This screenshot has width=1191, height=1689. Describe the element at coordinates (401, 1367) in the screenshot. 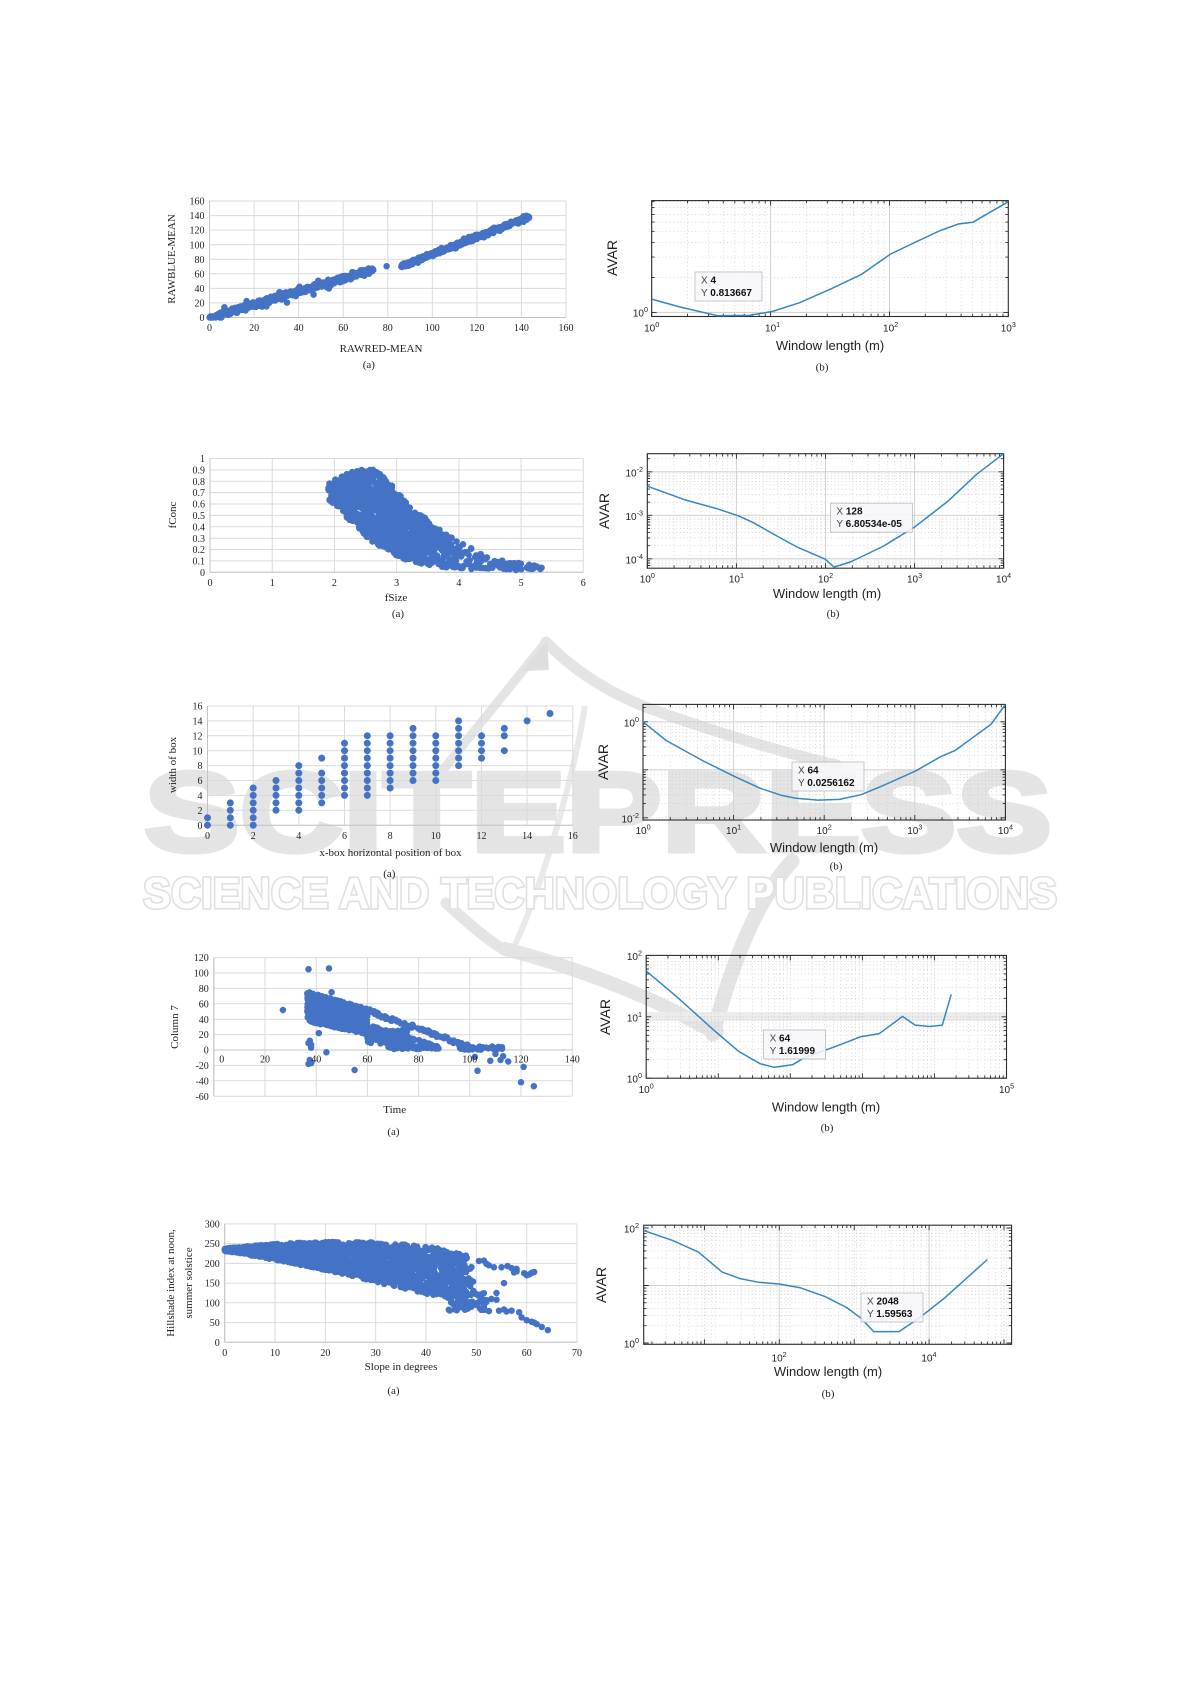

I see `svg-text: Slope in degrees` at that location.